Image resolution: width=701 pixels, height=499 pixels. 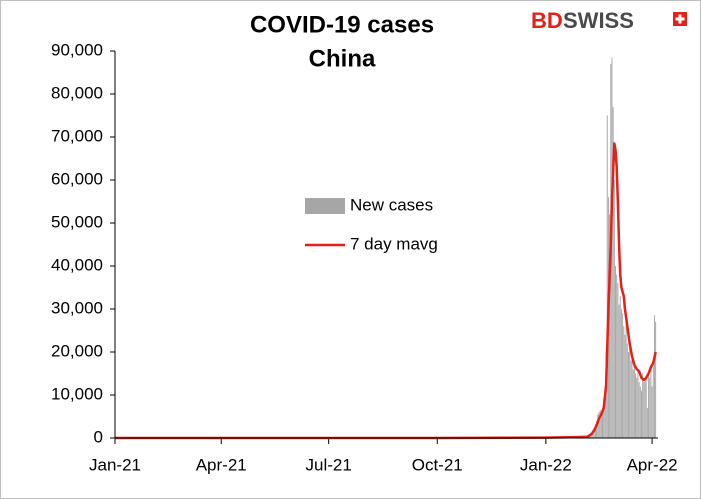 I want to click on y-tick-label: 50,000, so click(x=77, y=221).